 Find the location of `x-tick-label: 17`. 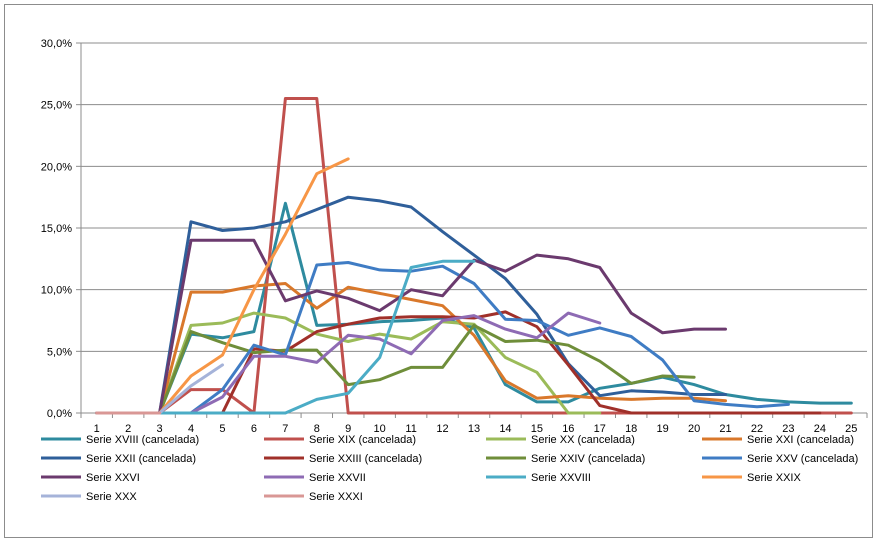

x-tick-label: 17 is located at coordinates (600, 429).